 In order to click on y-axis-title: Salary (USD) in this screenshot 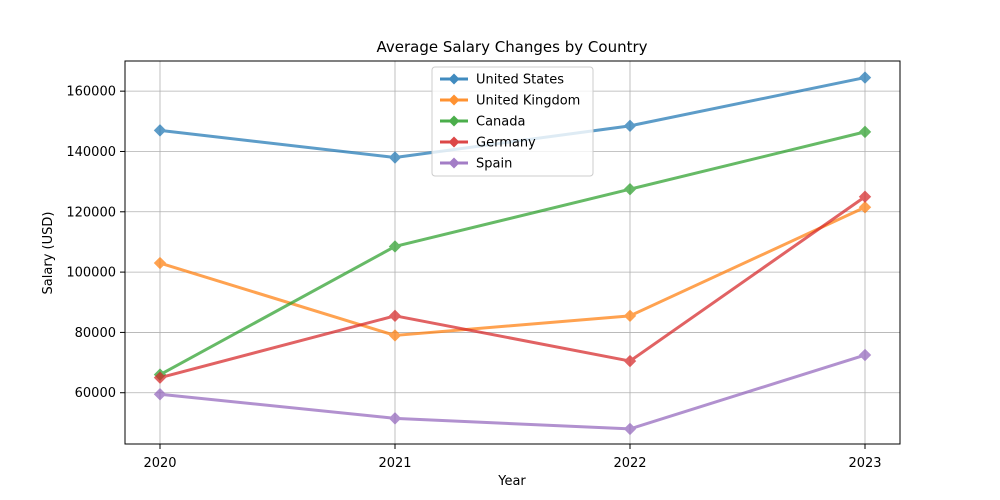, I will do `click(48, 253)`.